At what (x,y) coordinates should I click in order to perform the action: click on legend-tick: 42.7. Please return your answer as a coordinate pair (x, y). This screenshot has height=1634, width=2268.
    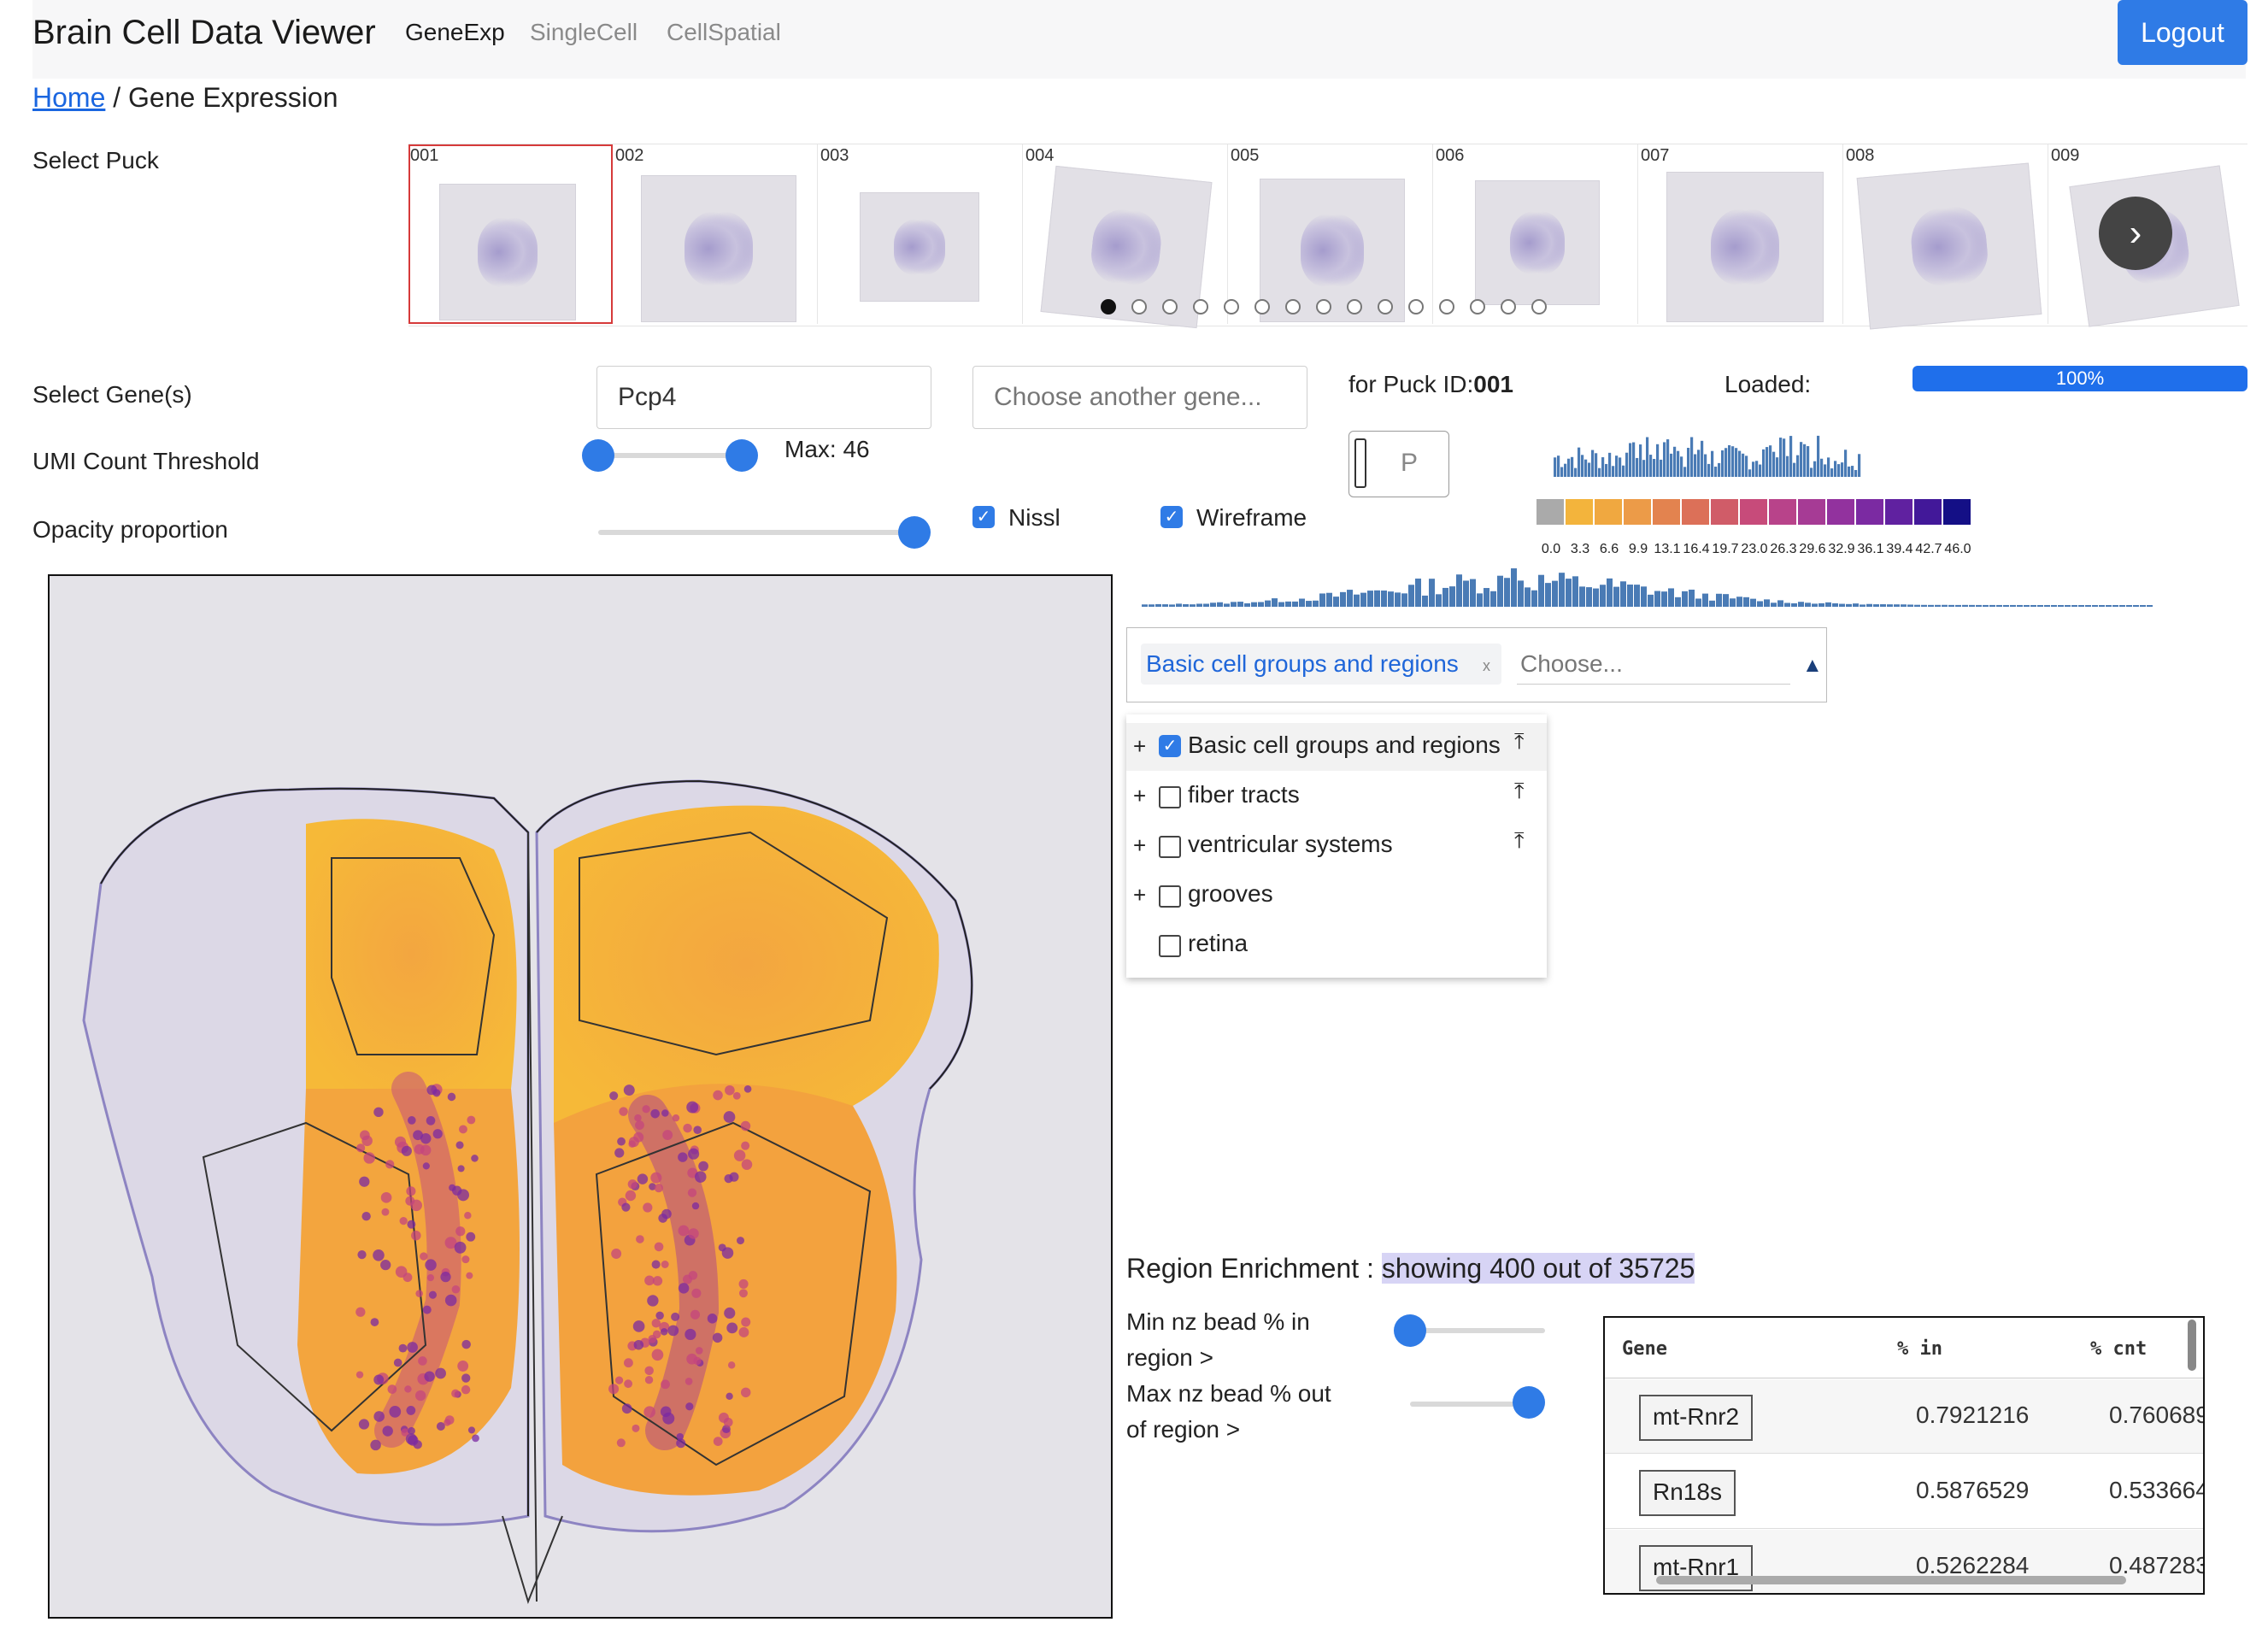
    Looking at the image, I should click on (1928, 549).